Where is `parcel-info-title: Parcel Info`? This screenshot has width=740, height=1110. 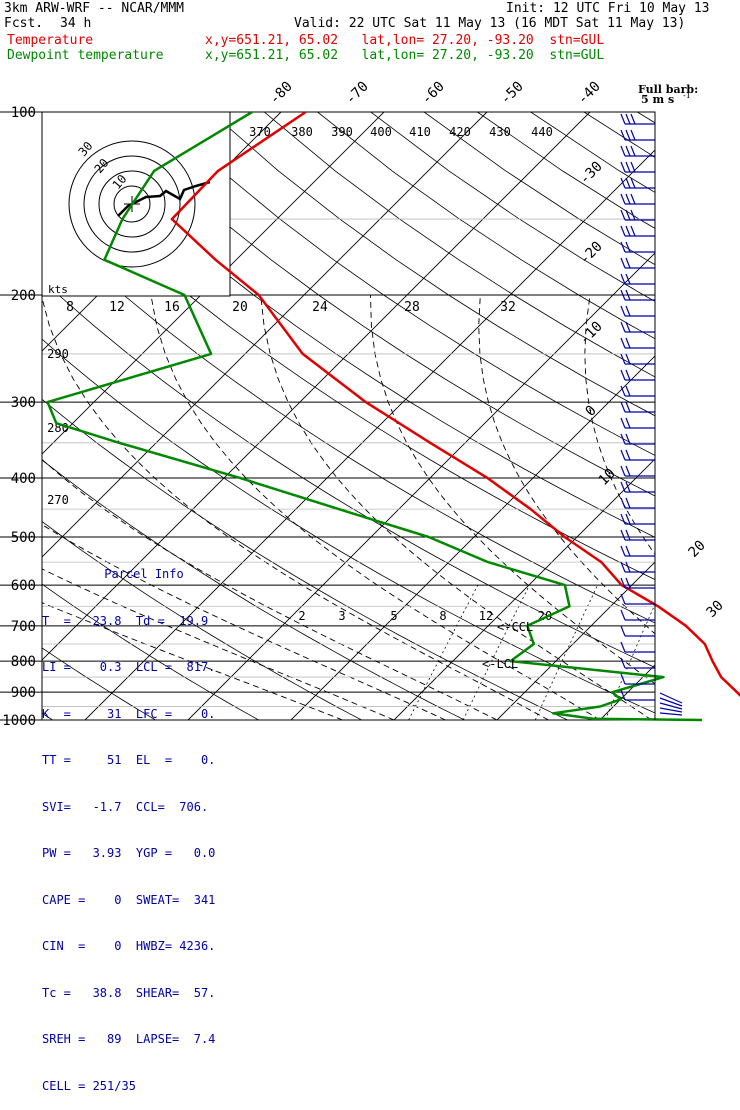
parcel-info-title: Parcel Info is located at coordinates (139, 575).